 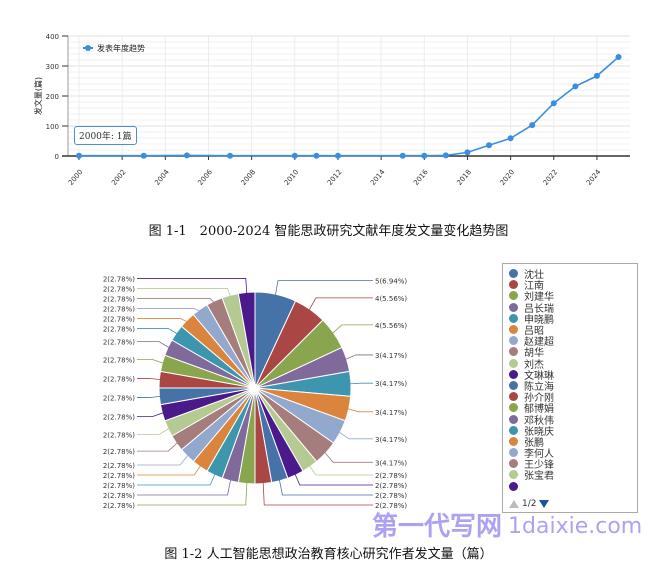 What do you see at coordinates (508, 177) in the screenshot?
I see `x-tick-label: 2020` at bounding box center [508, 177].